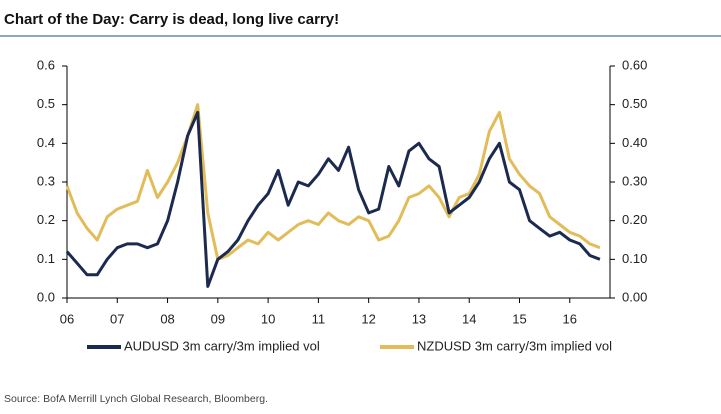 The width and height of the screenshot is (721, 414). Describe the element at coordinates (46, 142) in the screenshot. I see `y-tick-label: 0.4` at that location.